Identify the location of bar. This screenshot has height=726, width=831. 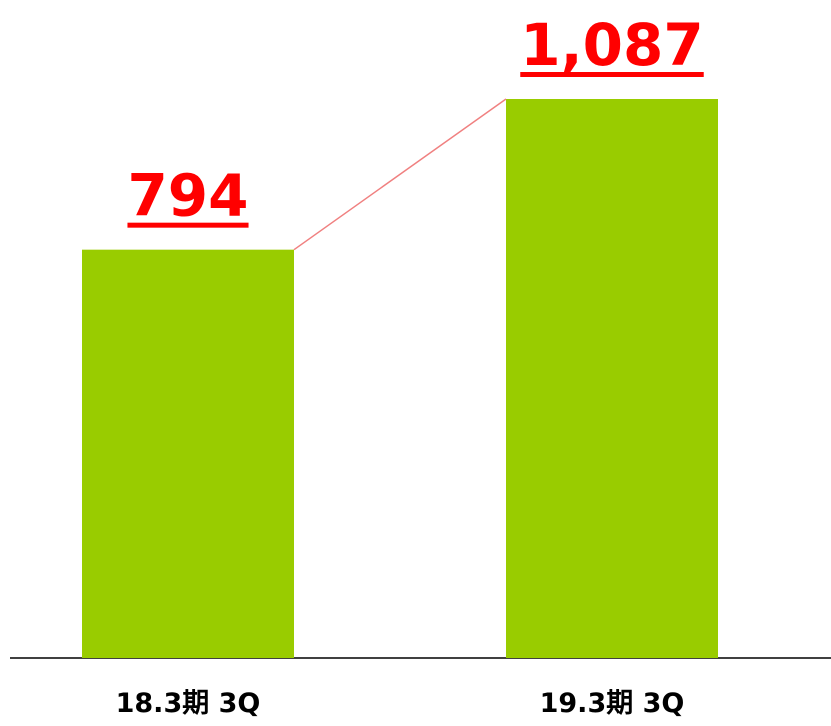
(188, 453).